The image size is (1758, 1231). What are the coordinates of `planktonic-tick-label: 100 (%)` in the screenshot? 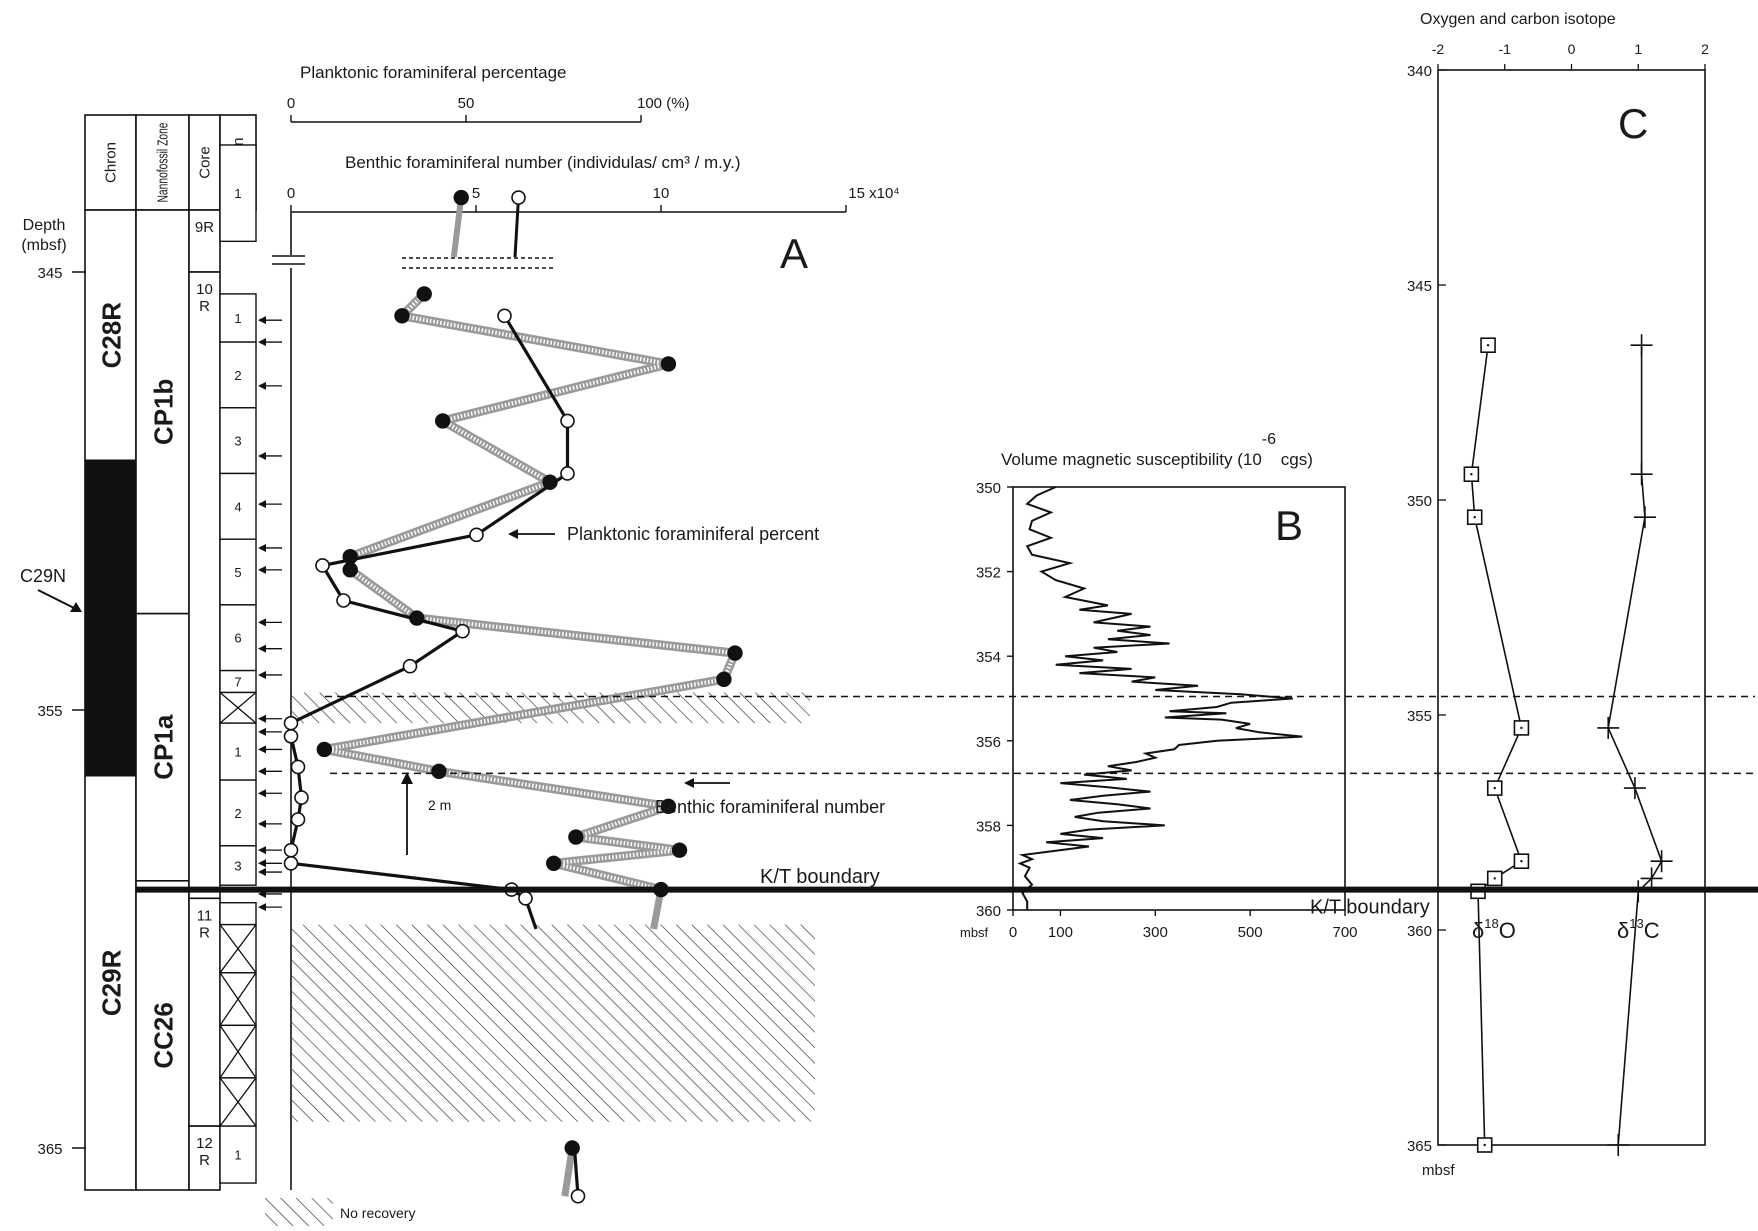 It's located at (663, 103).